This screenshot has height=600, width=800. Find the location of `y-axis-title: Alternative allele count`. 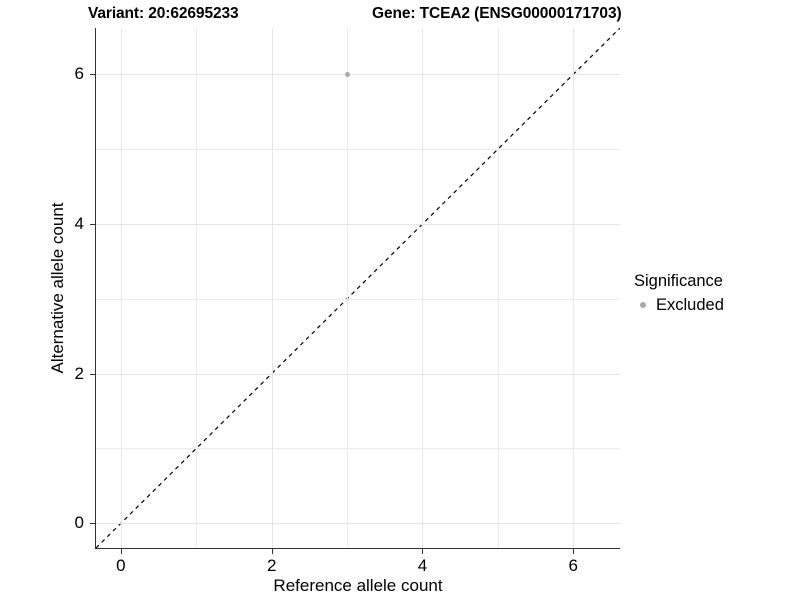

y-axis-title: Alternative allele count is located at coordinates (57, 288).